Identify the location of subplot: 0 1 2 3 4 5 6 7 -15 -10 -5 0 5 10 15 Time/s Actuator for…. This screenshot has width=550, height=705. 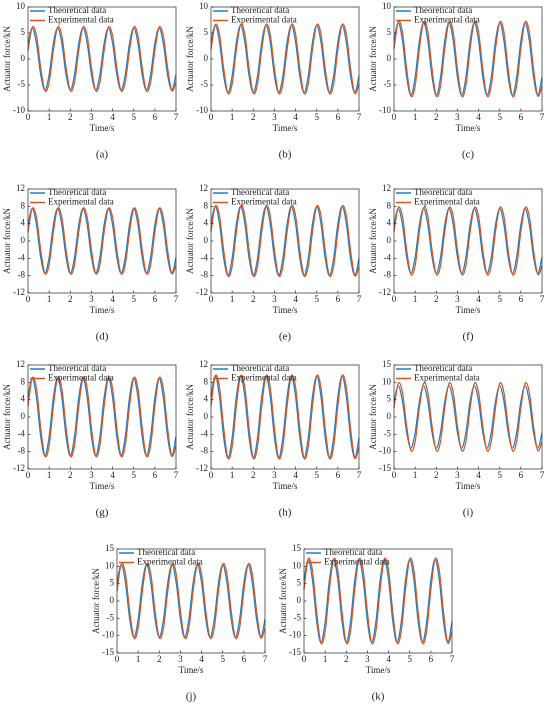
(179, 622).